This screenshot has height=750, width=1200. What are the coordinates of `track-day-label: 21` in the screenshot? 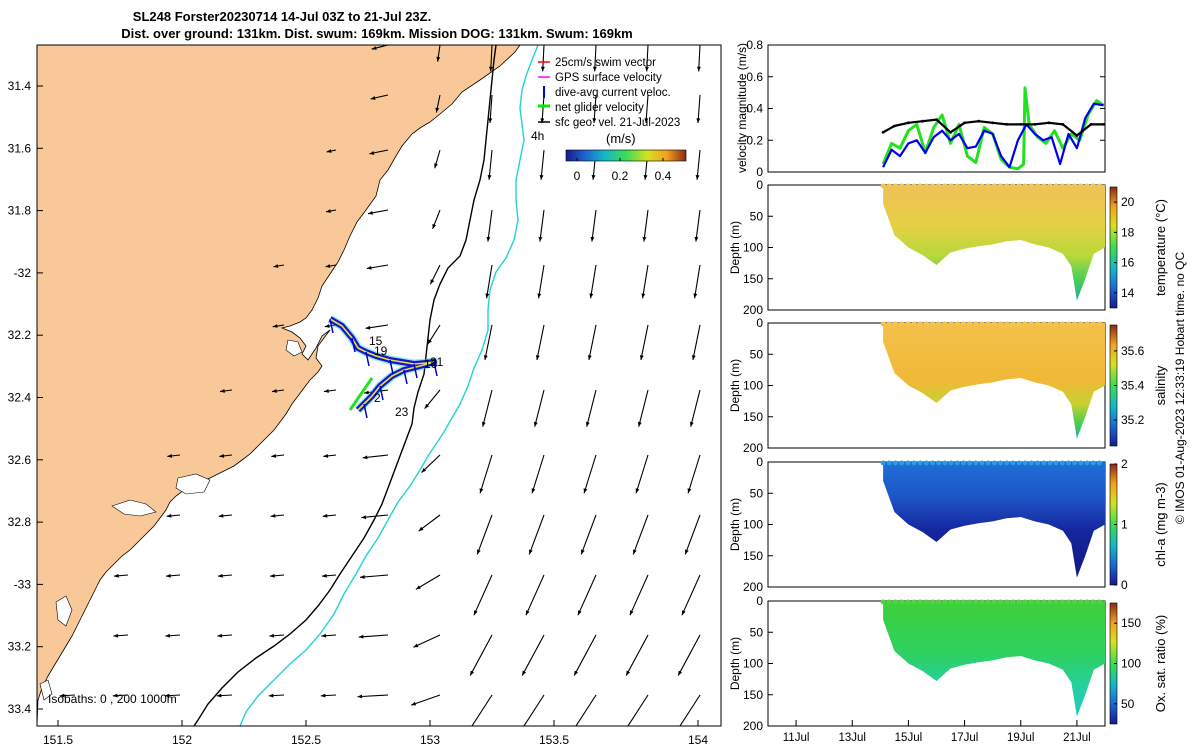 It's located at (437, 362).